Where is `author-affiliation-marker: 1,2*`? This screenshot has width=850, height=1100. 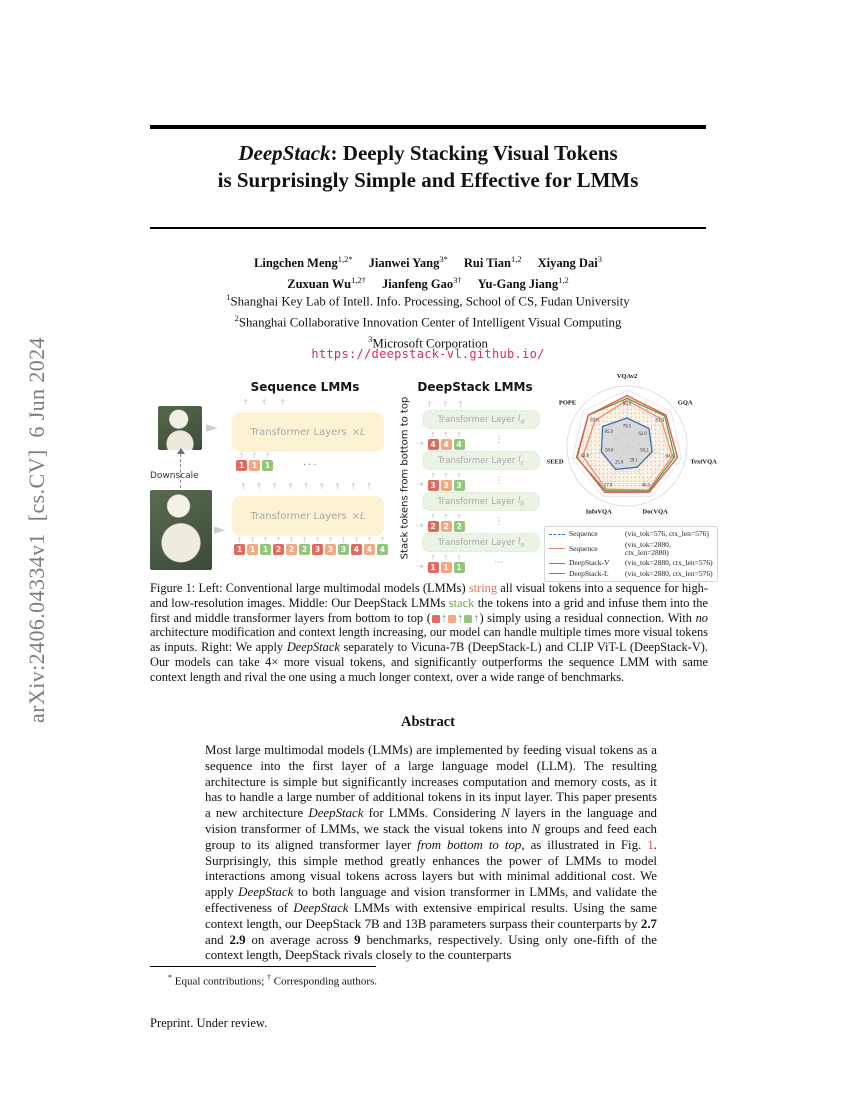
author-affiliation-marker: 1,2* is located at coordinates (345, 259).